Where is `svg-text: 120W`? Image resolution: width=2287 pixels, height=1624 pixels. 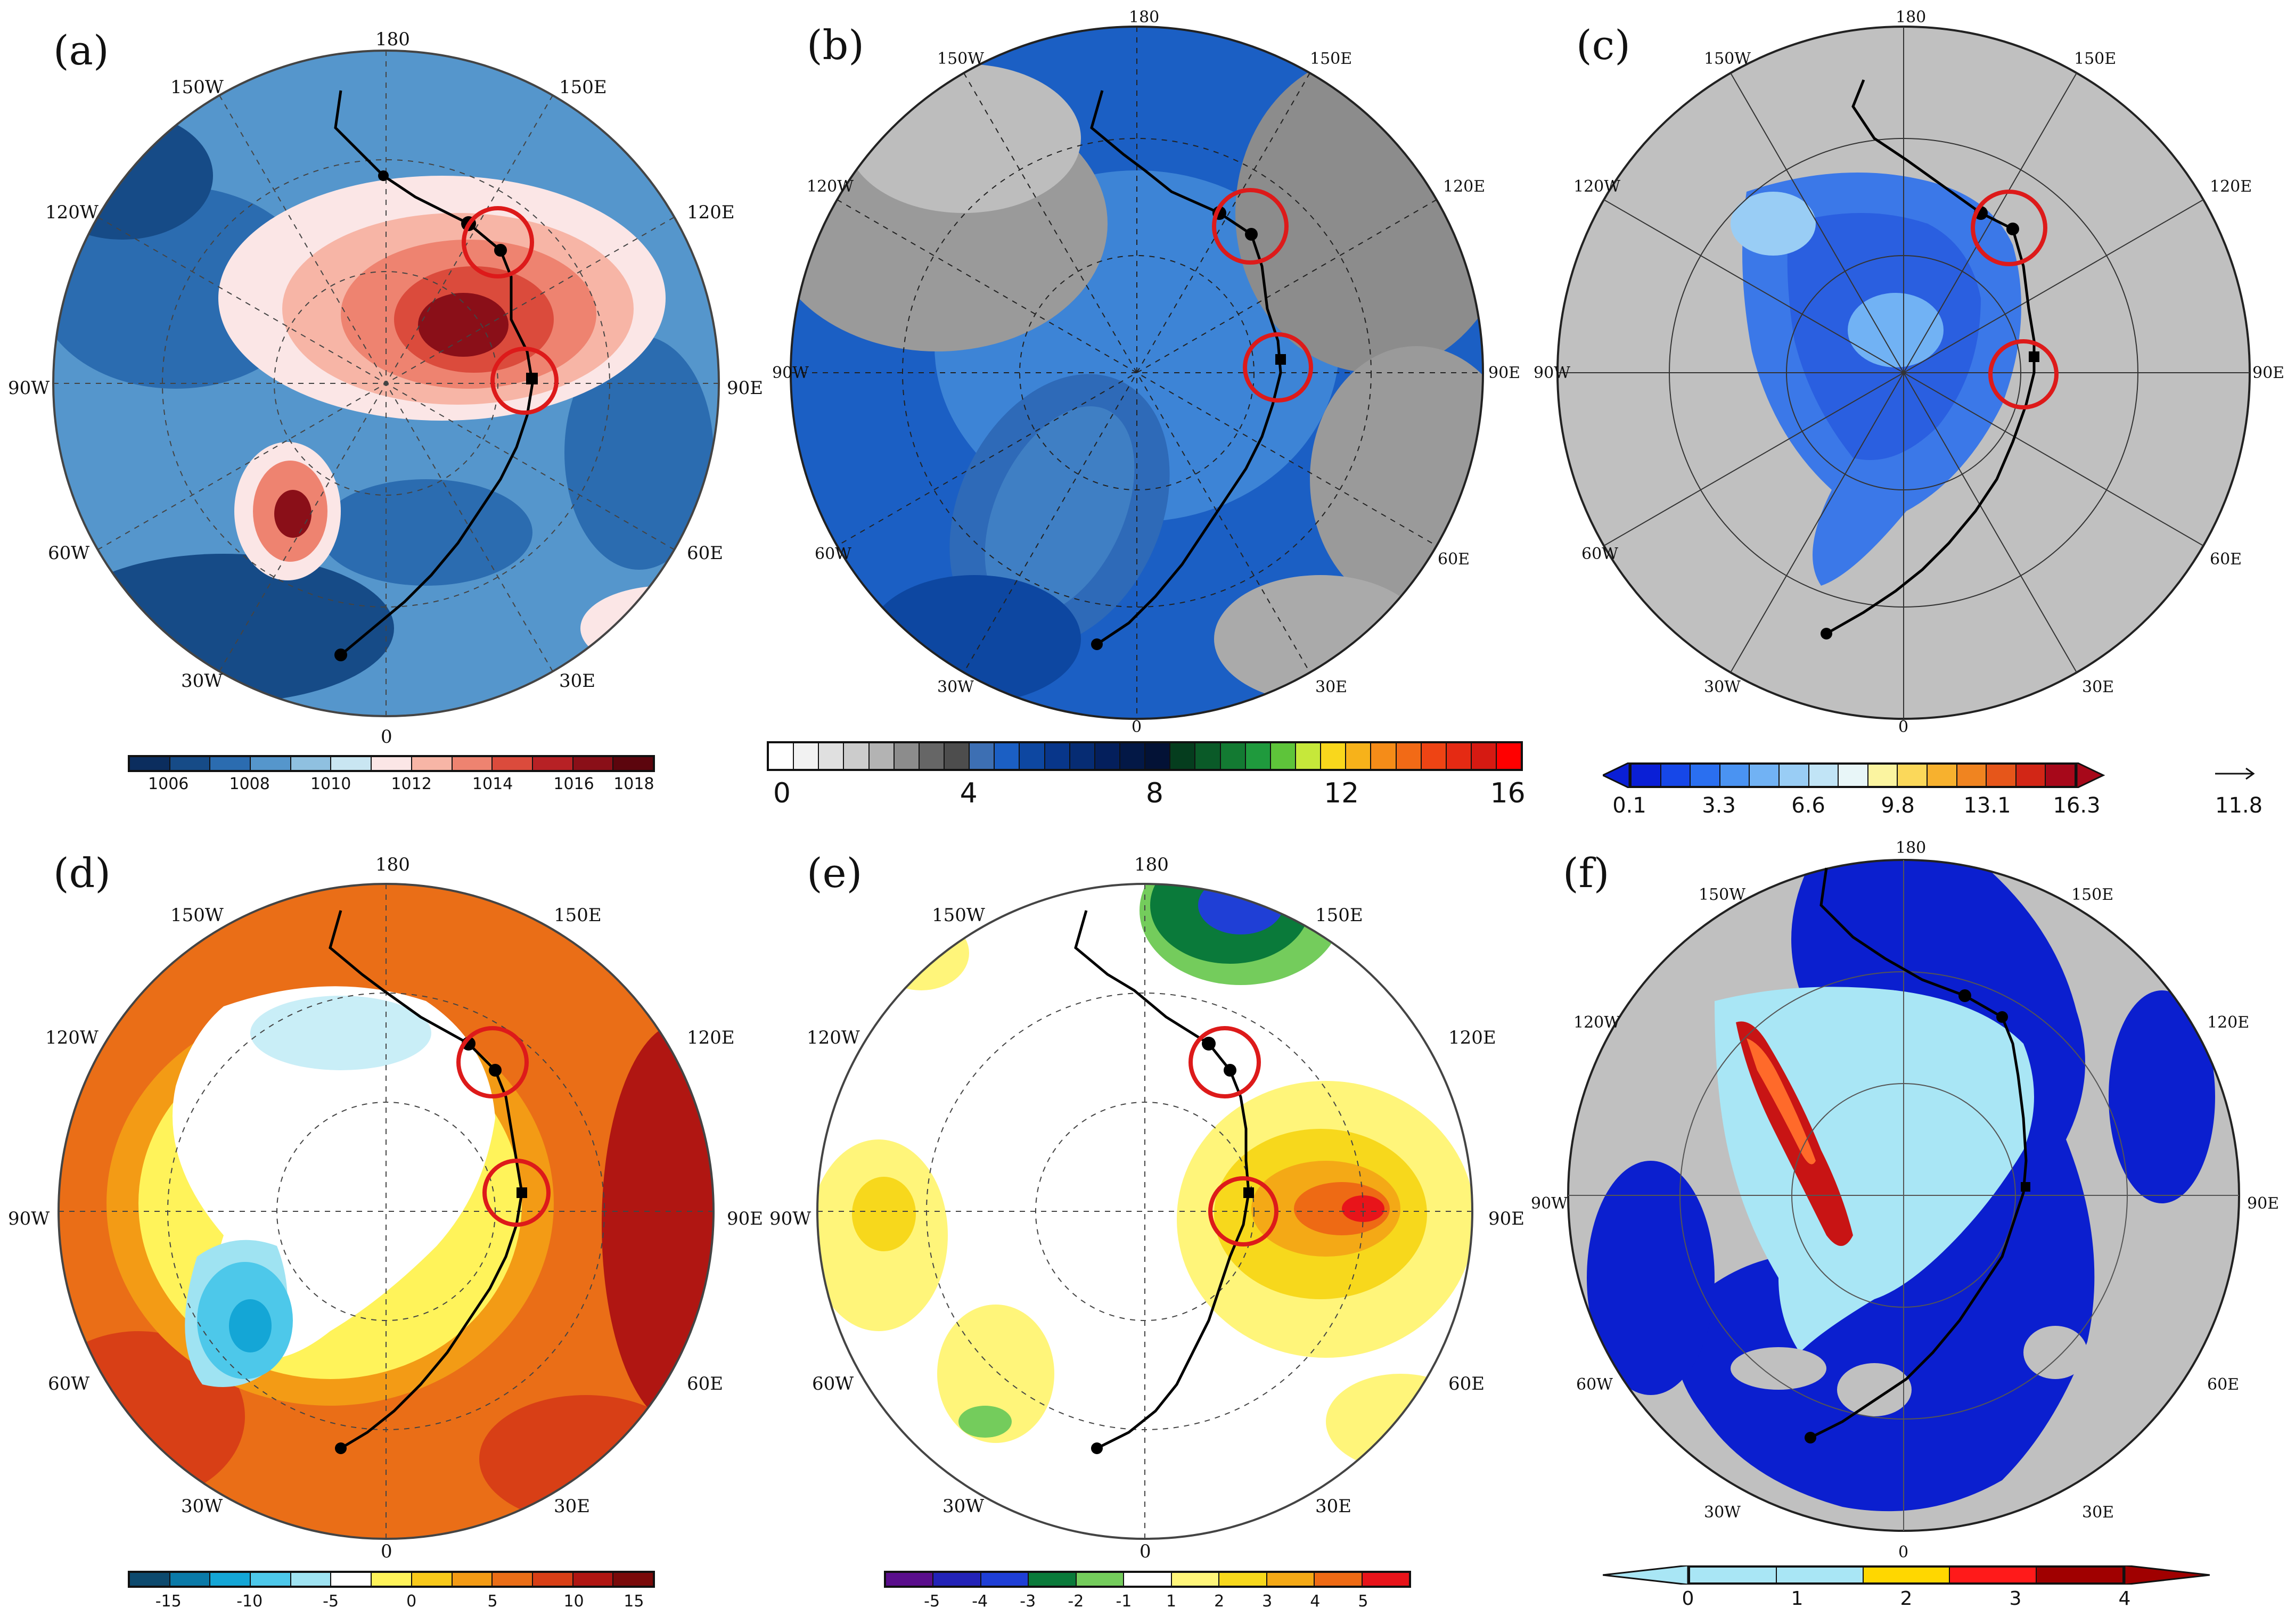 svg-text: 120W is located at coordinates (1596, 186).